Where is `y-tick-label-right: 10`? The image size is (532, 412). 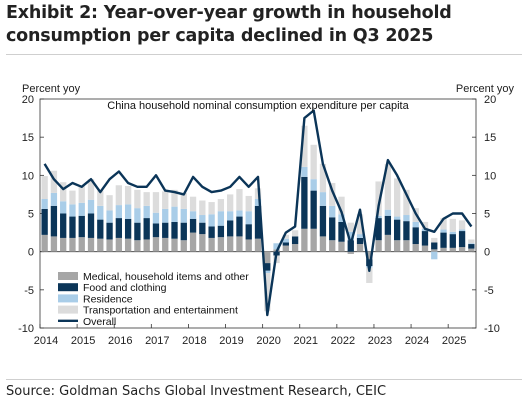 y-tick-label-right: 10 is located at coordinates (490, 176).